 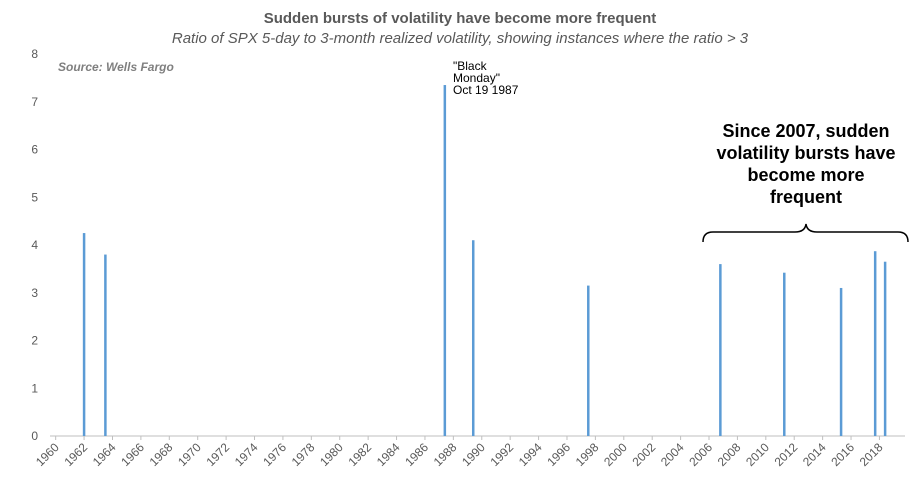 What do you see at coordinates (806, 197) in the screenshot?
I see `annotation: frequent` at bounding box center [806, 197].